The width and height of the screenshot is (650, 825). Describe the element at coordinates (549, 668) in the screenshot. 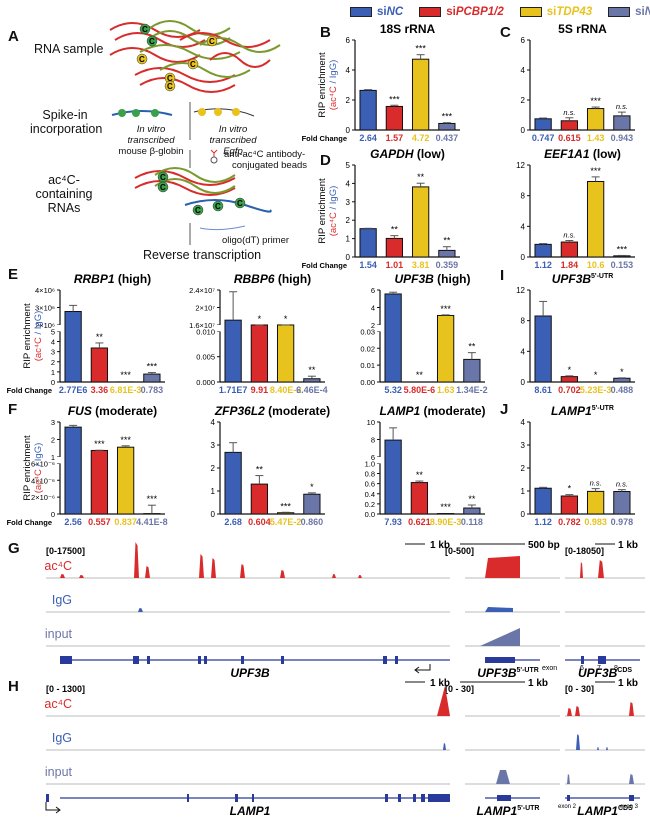

I see `exon-label: exon` at that location.